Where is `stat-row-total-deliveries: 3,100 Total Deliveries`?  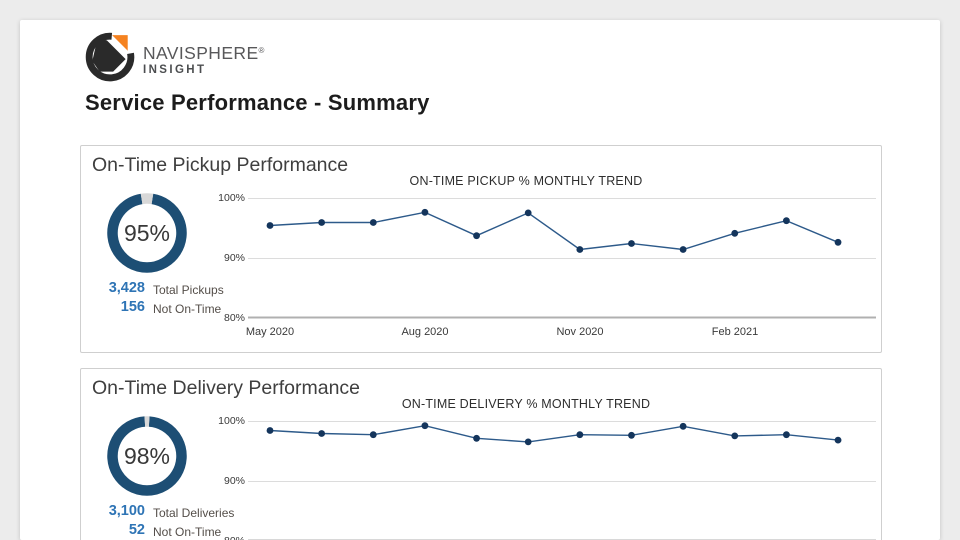
stat-row-total-deliveries: 3,100 Total Deliveries is located at coordinates (162, 512).